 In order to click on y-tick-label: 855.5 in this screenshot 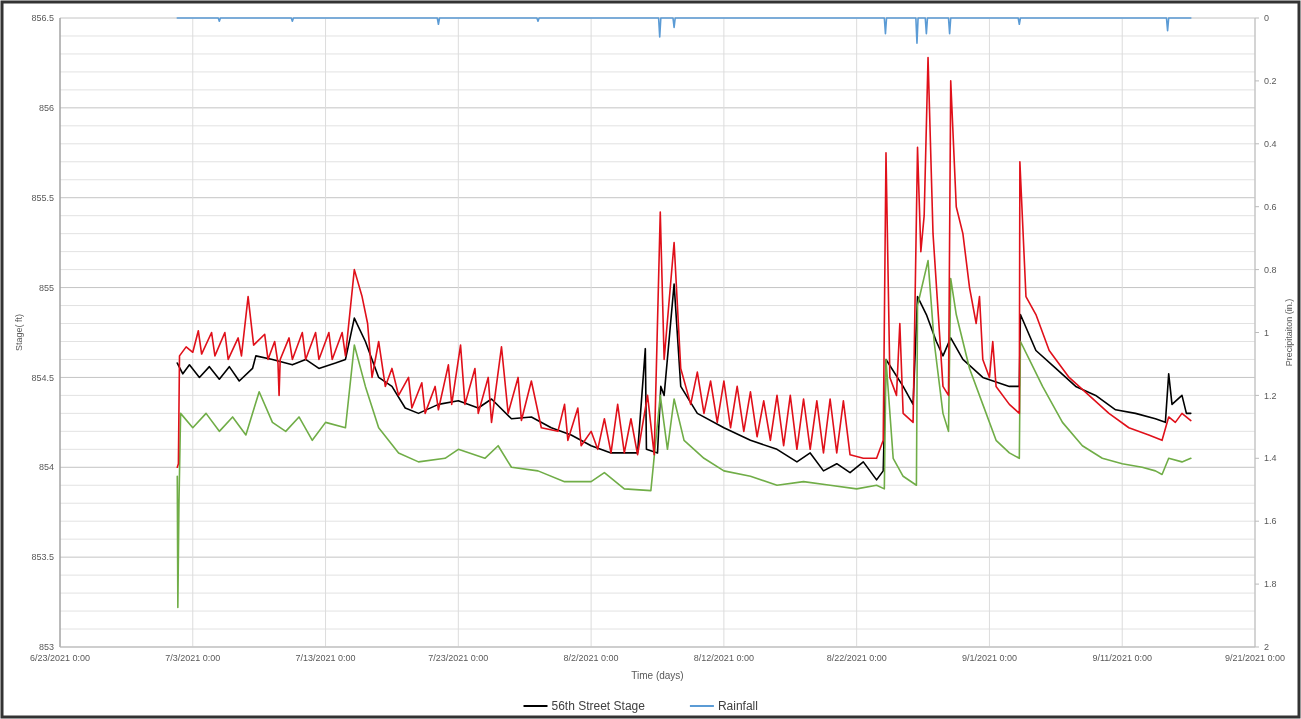, I will do `click(42, 197)`.